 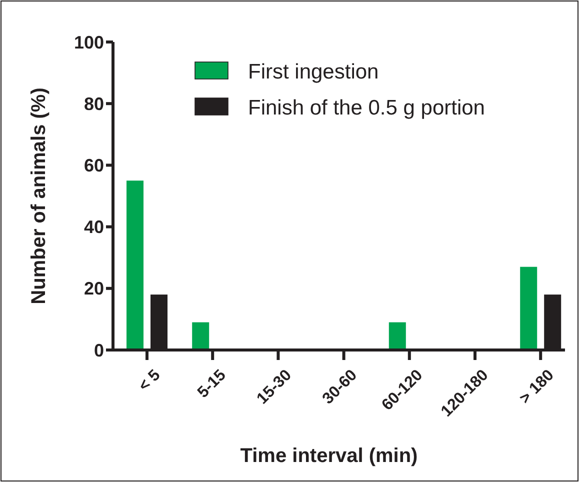 I want to click on x-axis-title: Time interval (min), so click(x=329, y=456).